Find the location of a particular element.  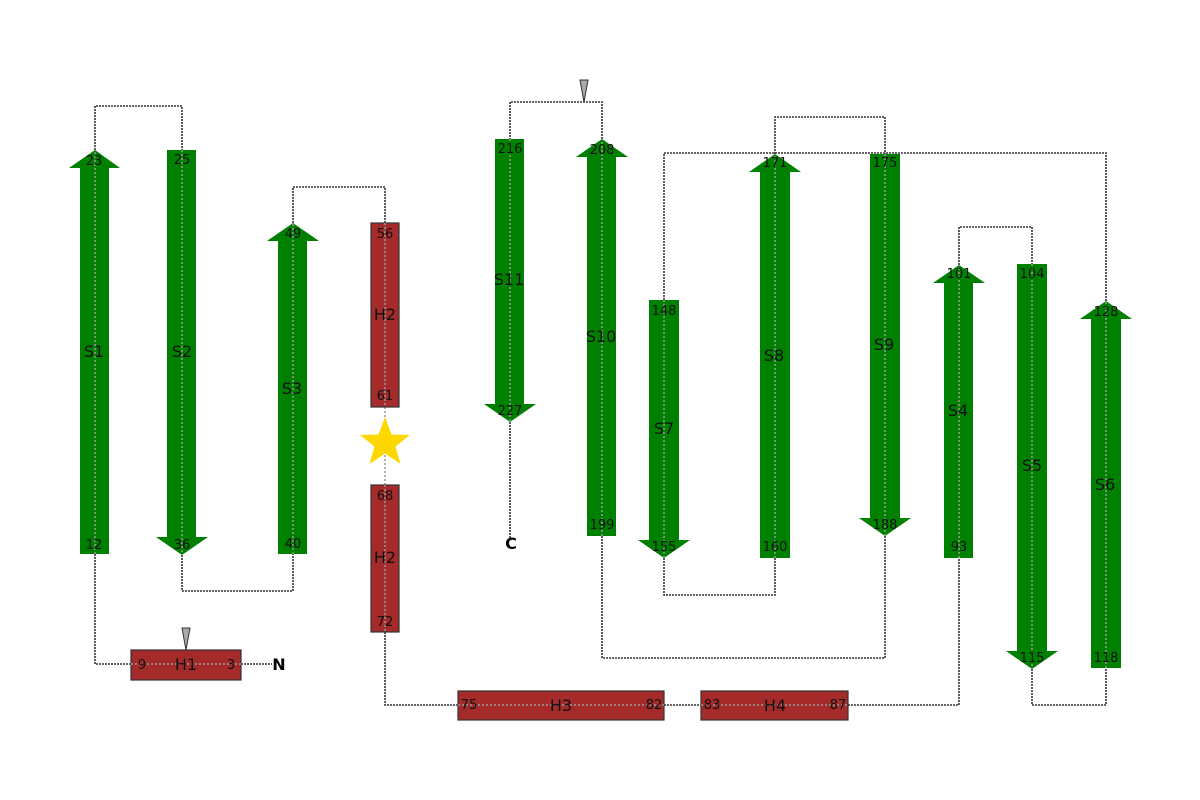

strand-s3: S3 40 49 is located at coordinates (293, 388).